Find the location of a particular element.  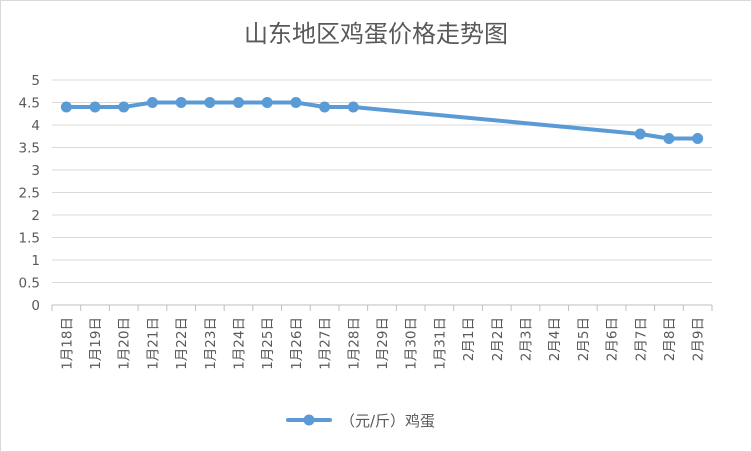

y-tick-label: 0 is located at coordinates (35, 306).